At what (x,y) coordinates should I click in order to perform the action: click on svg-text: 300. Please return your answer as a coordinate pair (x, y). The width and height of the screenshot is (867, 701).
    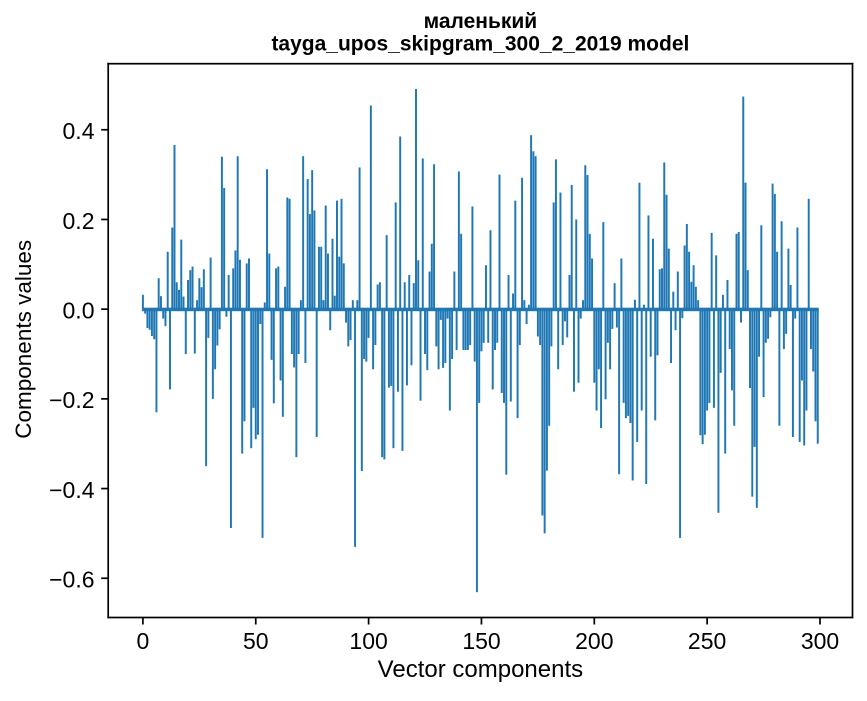
    Looking at the image, I should click on (820, 641).